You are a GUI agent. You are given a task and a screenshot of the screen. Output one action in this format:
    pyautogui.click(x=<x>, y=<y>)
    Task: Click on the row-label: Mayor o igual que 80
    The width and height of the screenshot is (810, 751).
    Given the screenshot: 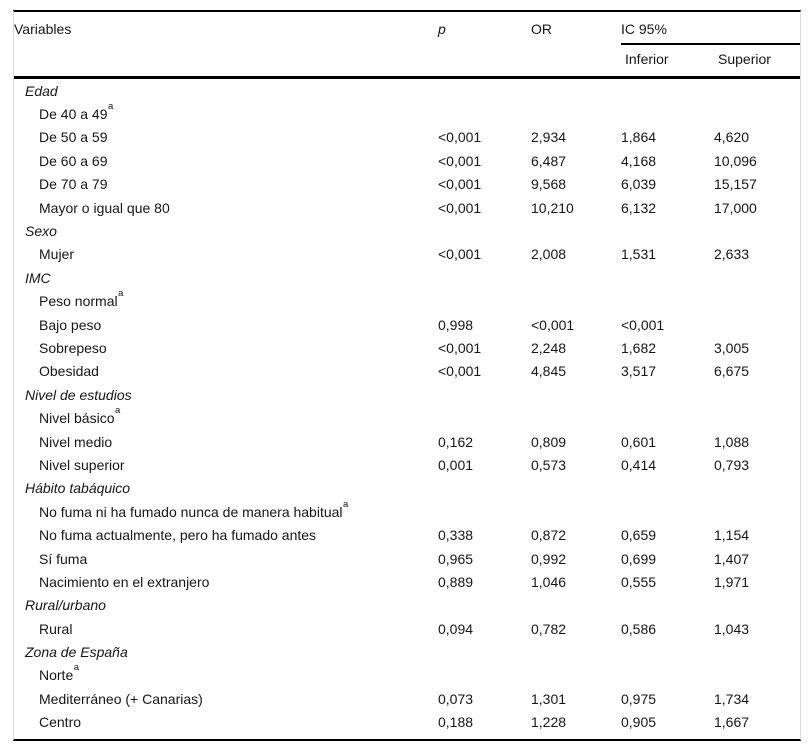 What is the action you would take?
    pyautogui.click(x=104, y=207)
    